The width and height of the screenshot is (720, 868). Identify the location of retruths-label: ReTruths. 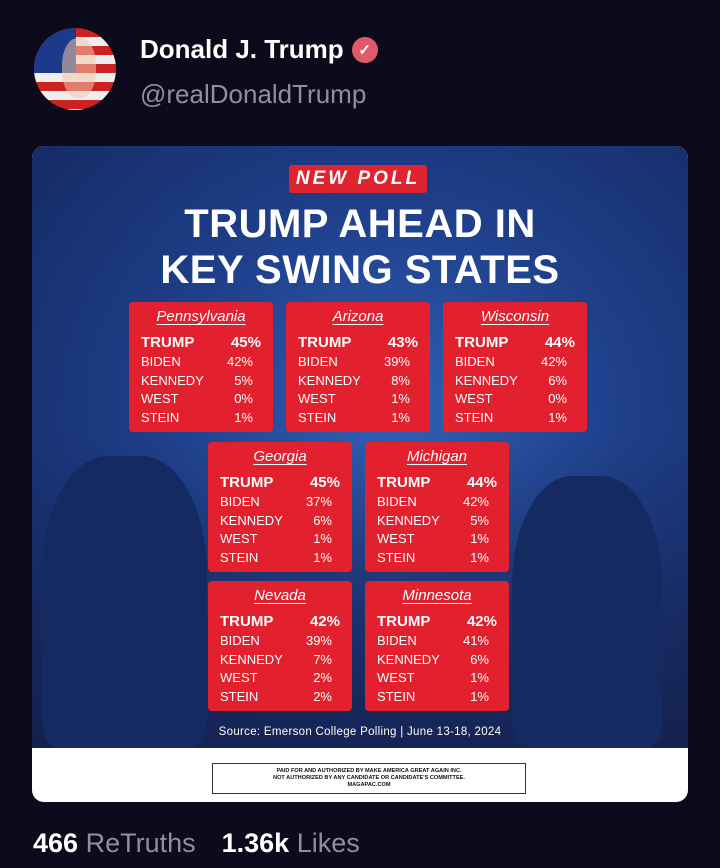
(140, 843).